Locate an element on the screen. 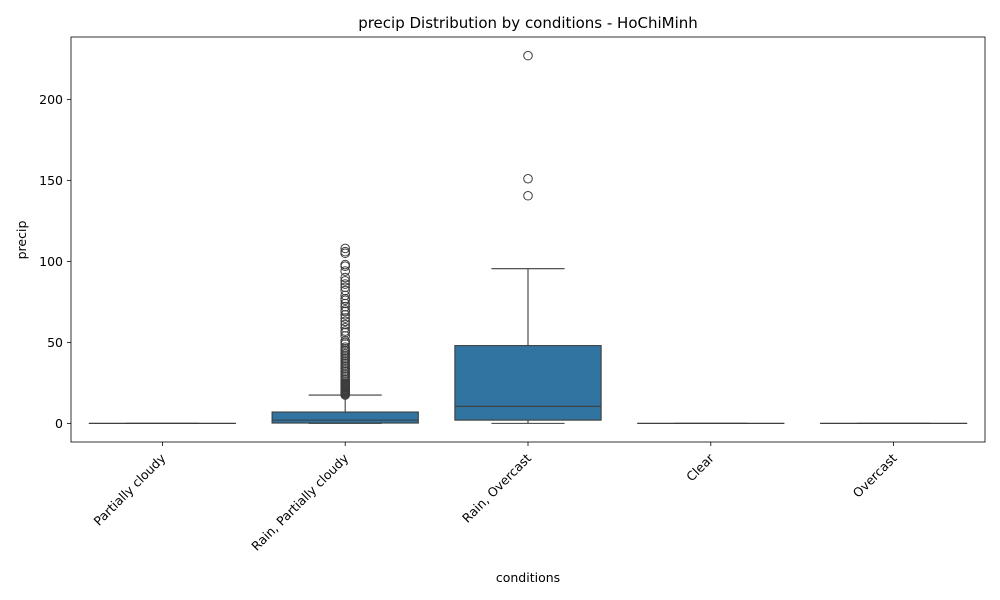  x-tick-label: Rain, Overcast is located at coordinates (496, 487).